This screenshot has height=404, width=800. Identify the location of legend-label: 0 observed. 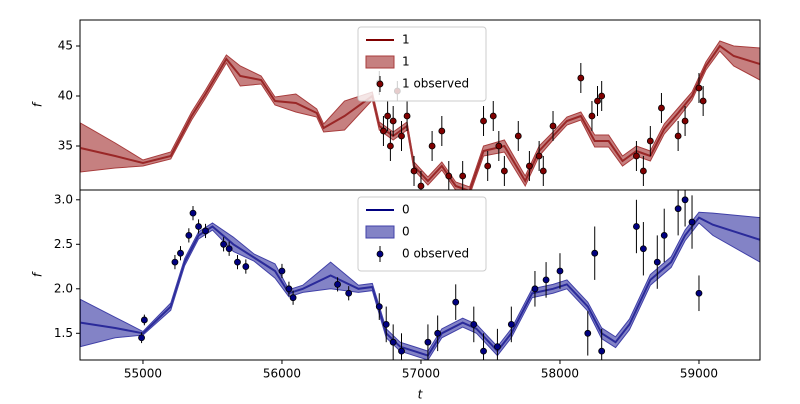
(435, 254).